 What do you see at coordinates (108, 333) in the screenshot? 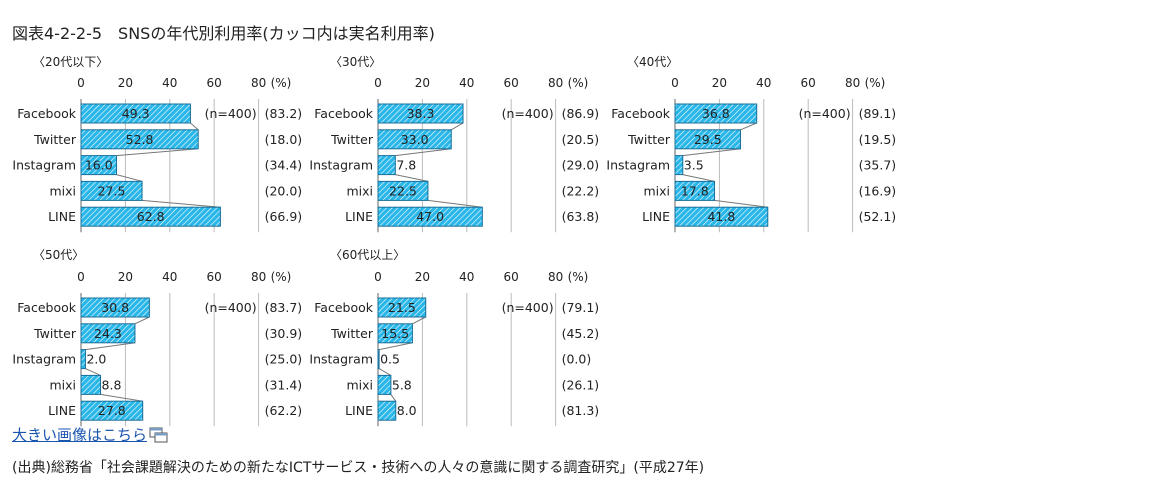
I see `bar-value-label: 24.3` at bounding box center [108, 333].